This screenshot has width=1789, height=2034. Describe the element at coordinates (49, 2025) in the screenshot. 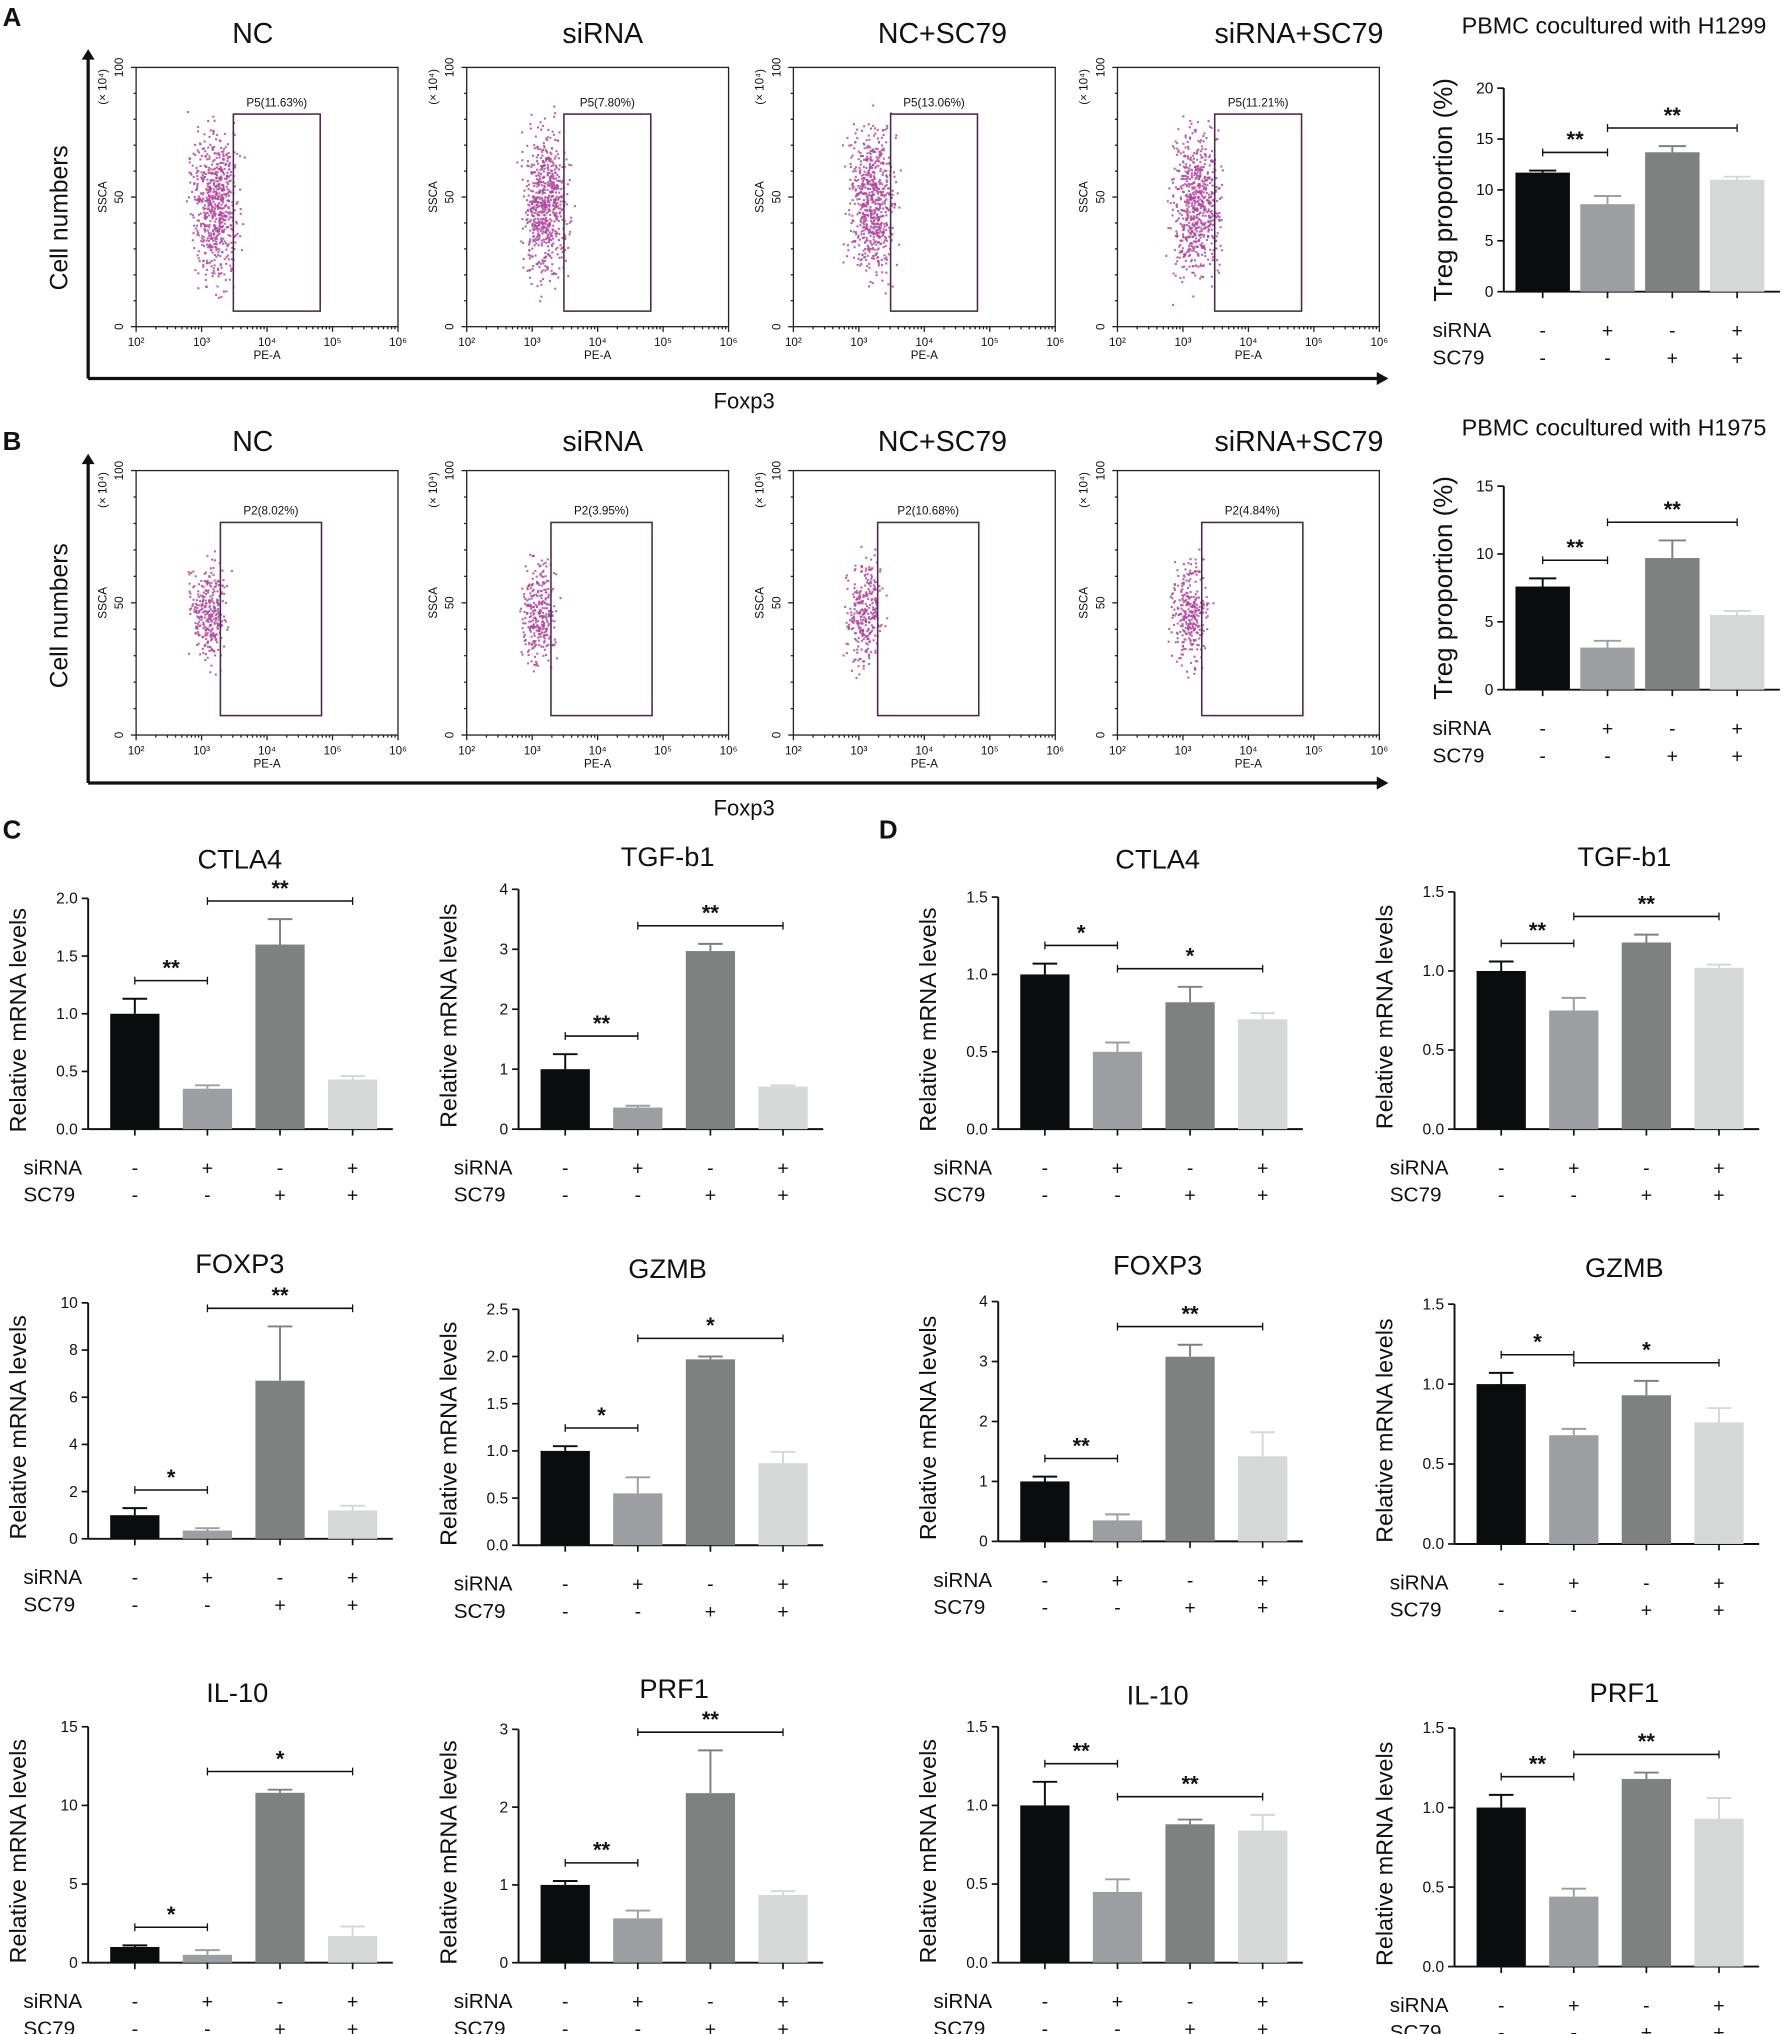

I see `condition-label: SC79` at that location.